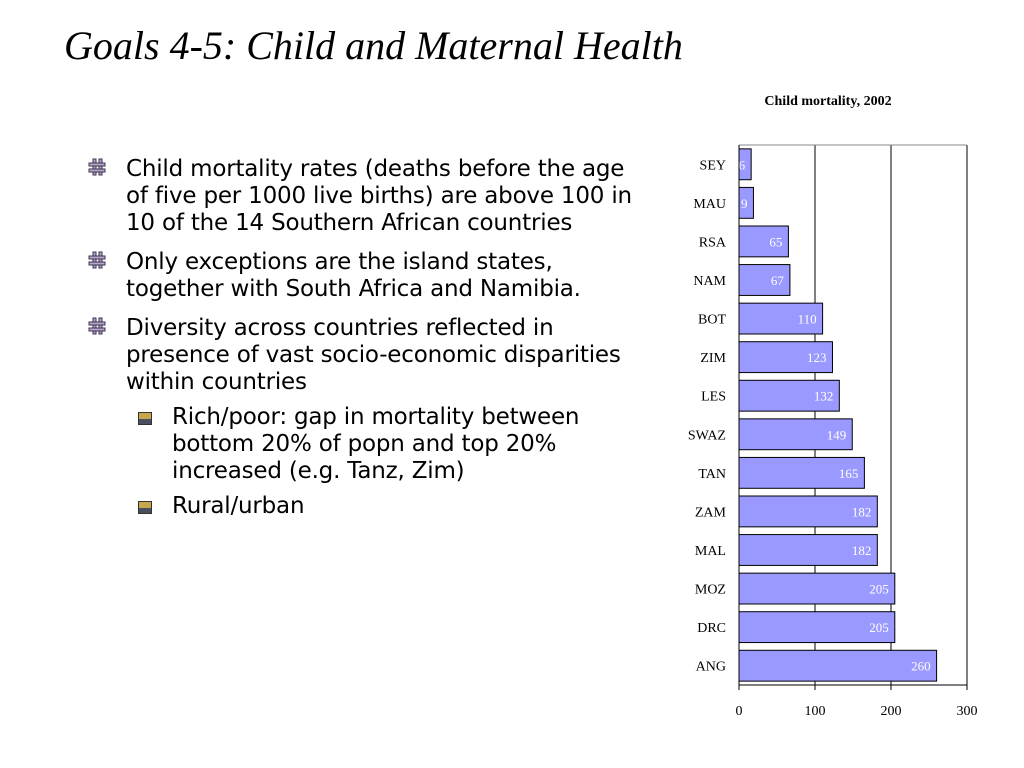 This screenshot has height=768, width=1024. Describe the element at coordinates (837, 434) in the screenshot. I see `data-label: 149` at that location.